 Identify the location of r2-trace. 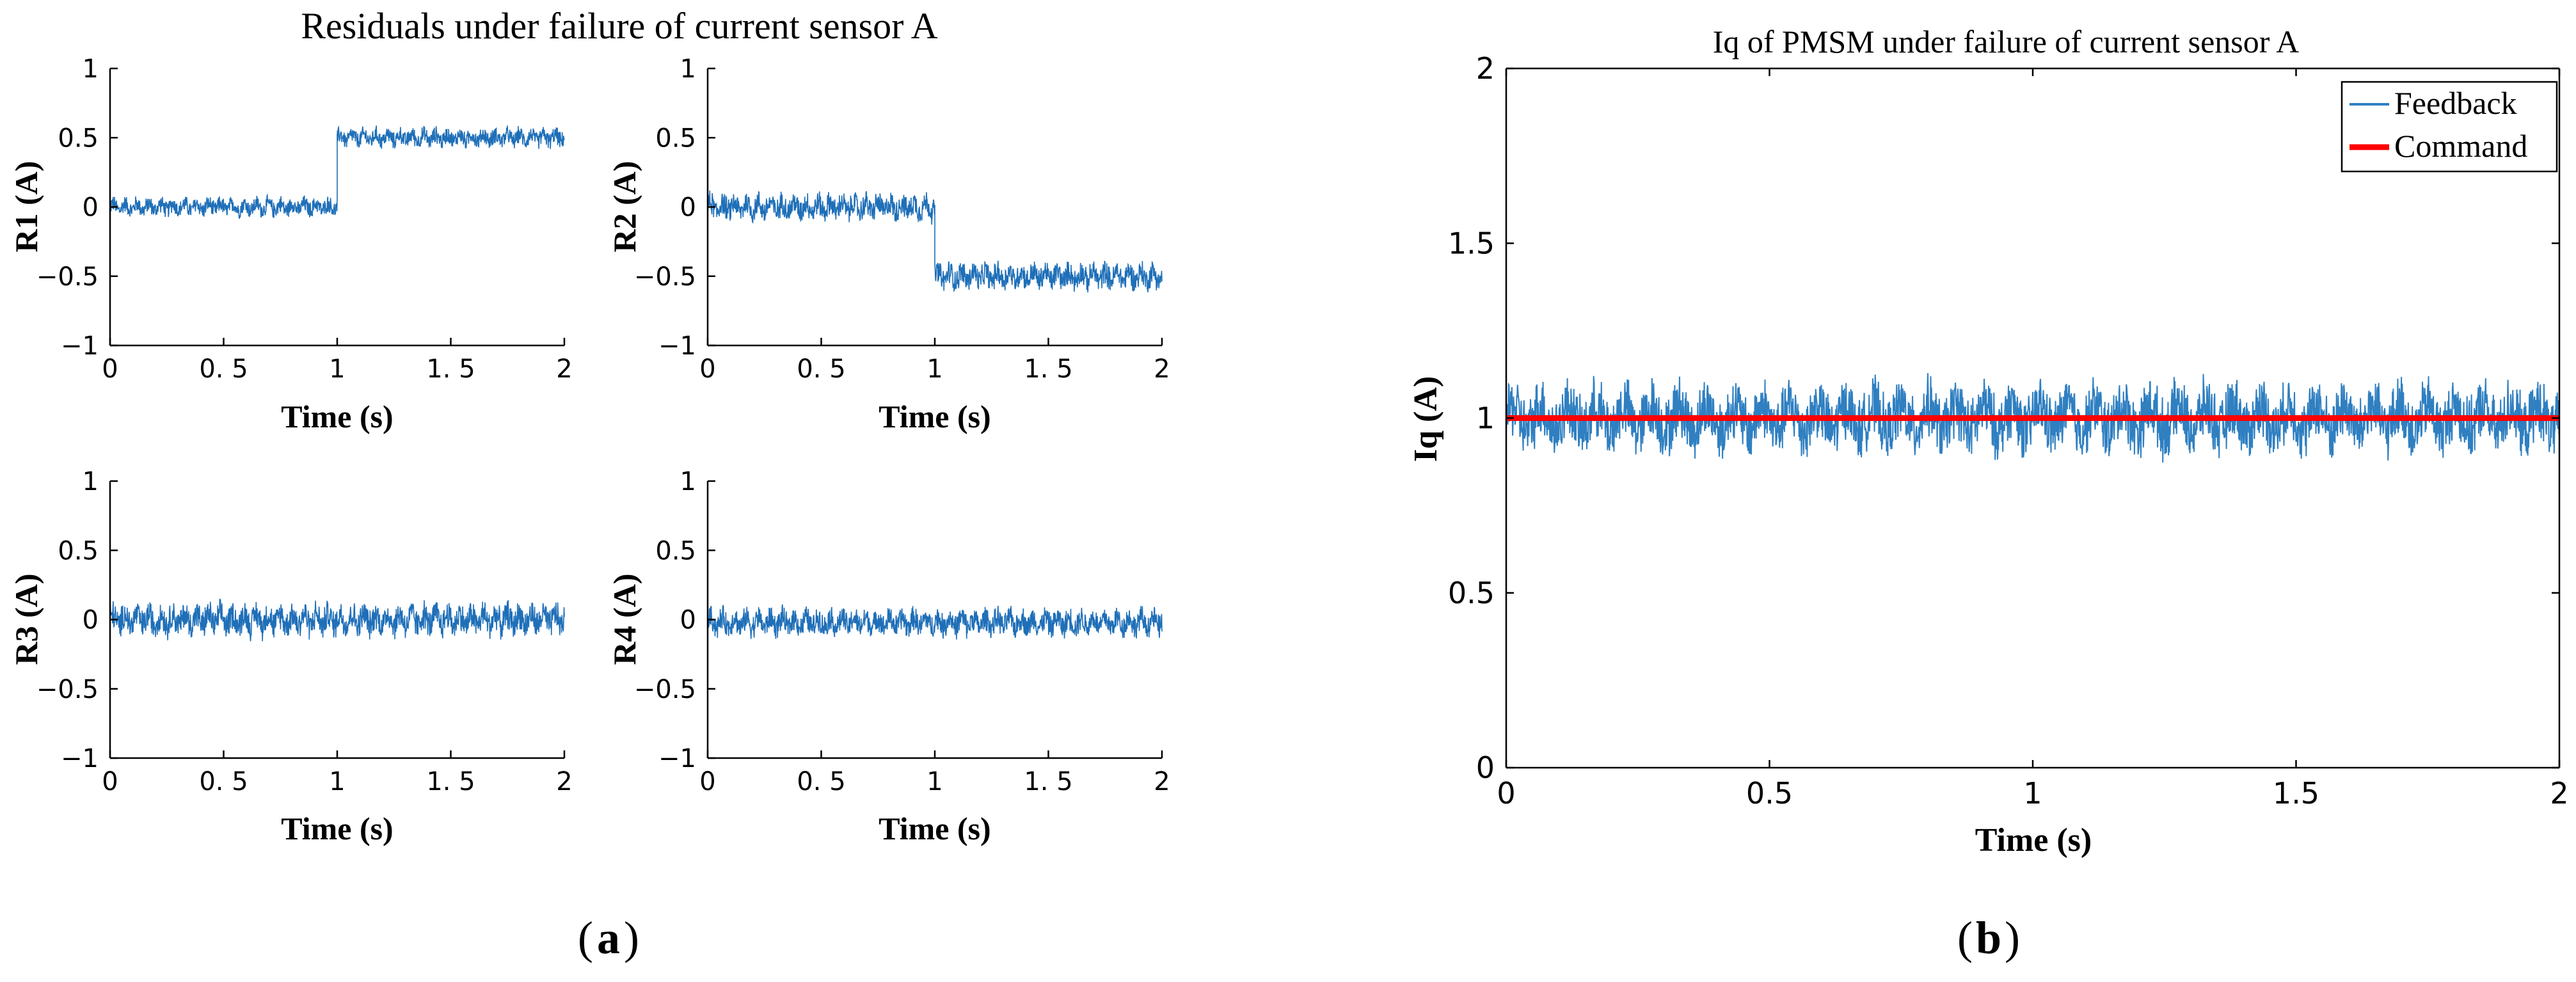
(935, 242).